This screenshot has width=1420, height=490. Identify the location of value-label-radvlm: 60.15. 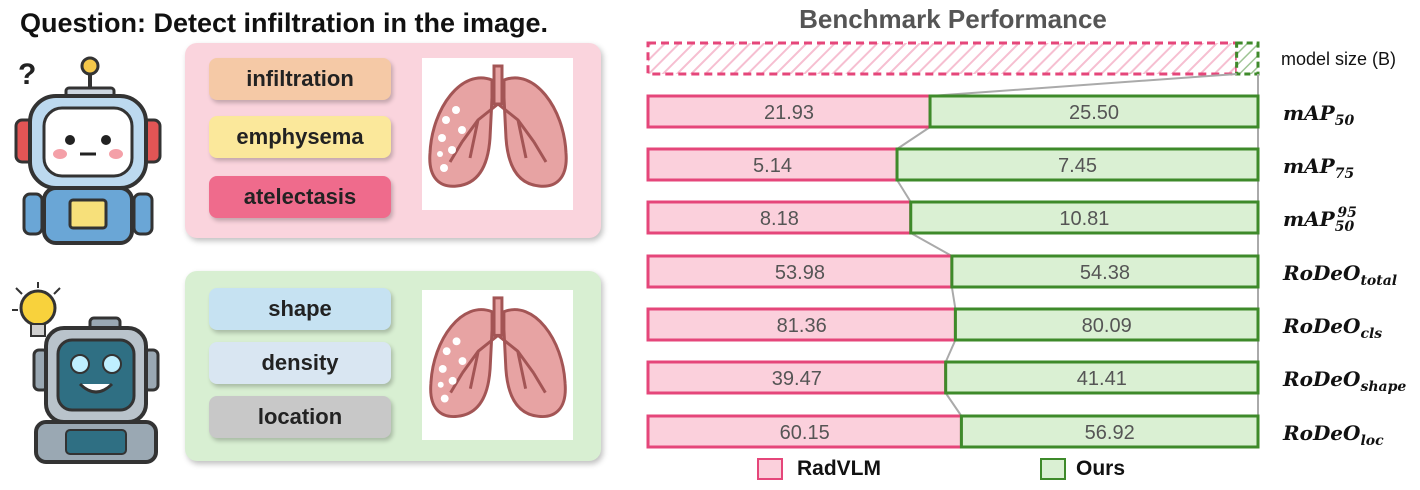
(805, 433).